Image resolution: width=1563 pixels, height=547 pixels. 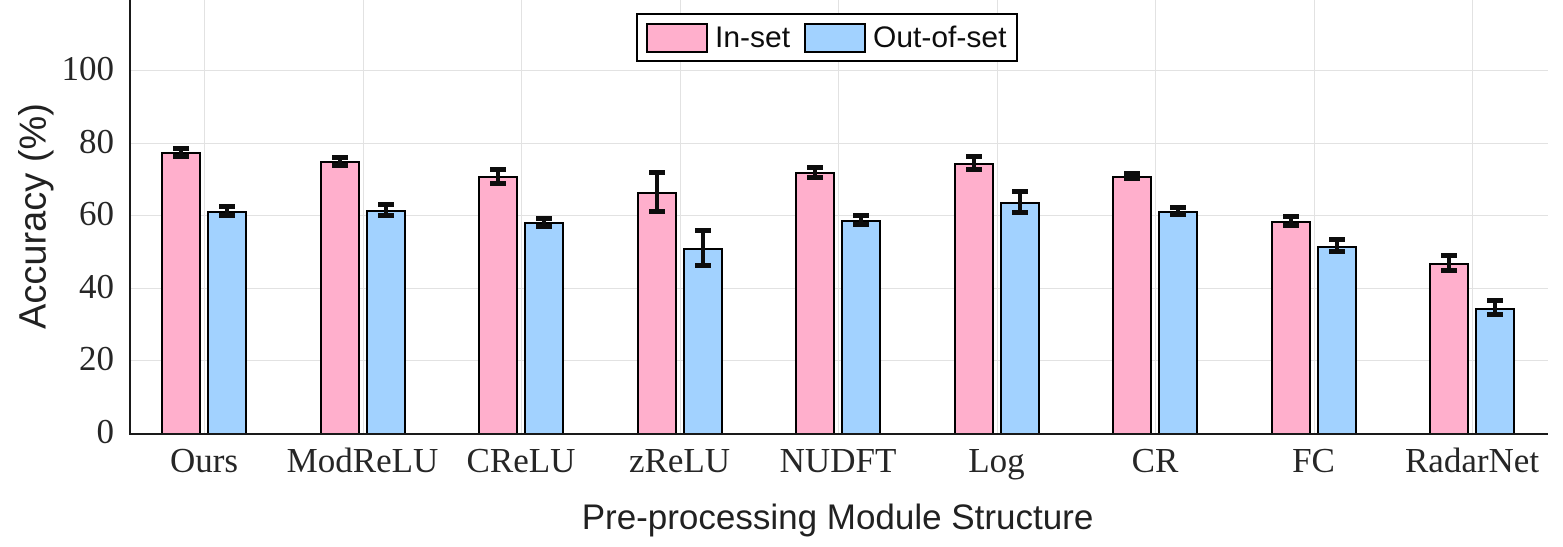 What do you see at coordinates (204, 460) in the screenshot?
I see `x-tick-ours: Ours` at bounding box center [204, 460].